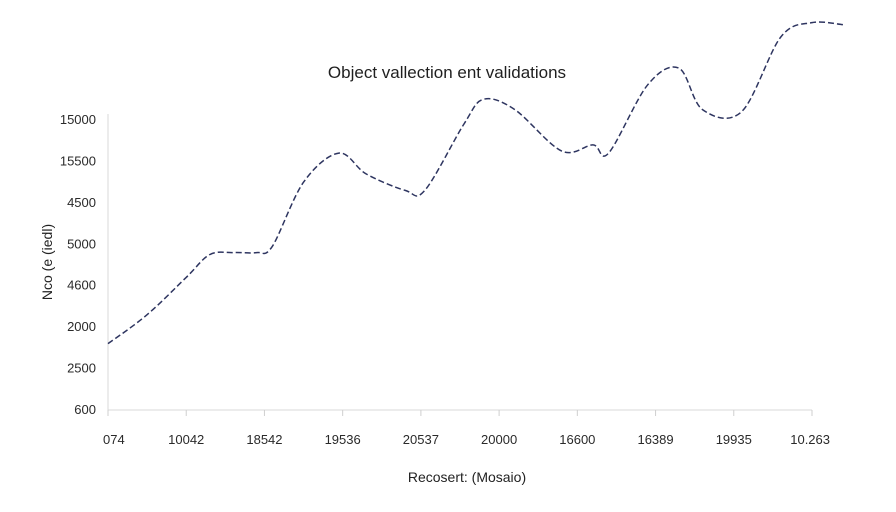  Describe the element at coordinates (734, 439) in the screenshot. I see `x-tick-label: 19935` at that location.